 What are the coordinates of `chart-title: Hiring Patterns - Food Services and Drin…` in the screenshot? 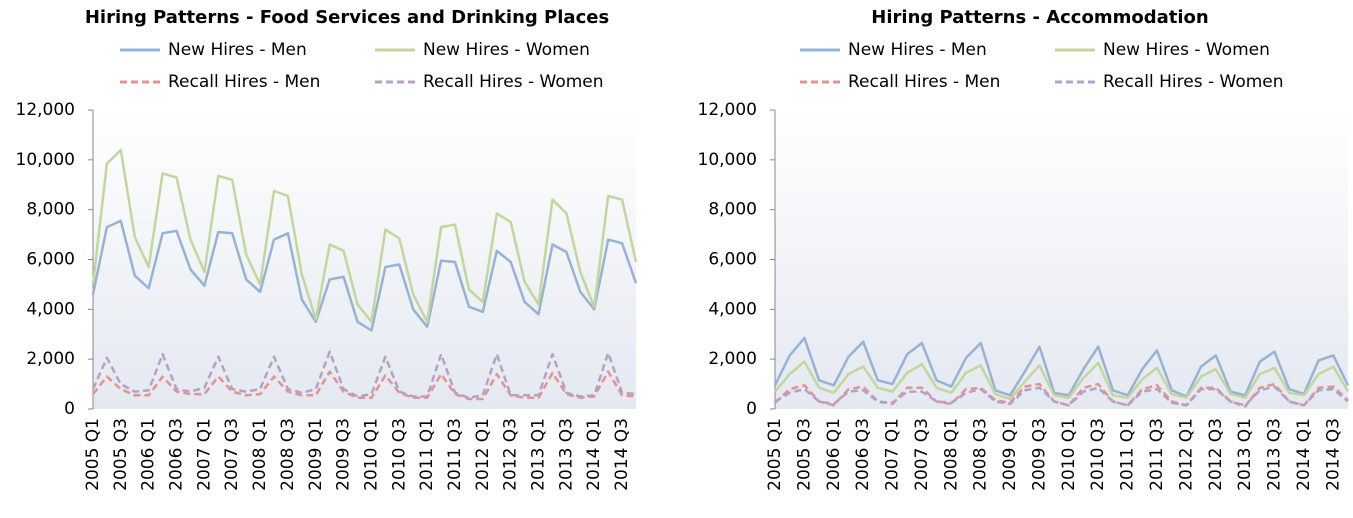 It's located at (347, 17).